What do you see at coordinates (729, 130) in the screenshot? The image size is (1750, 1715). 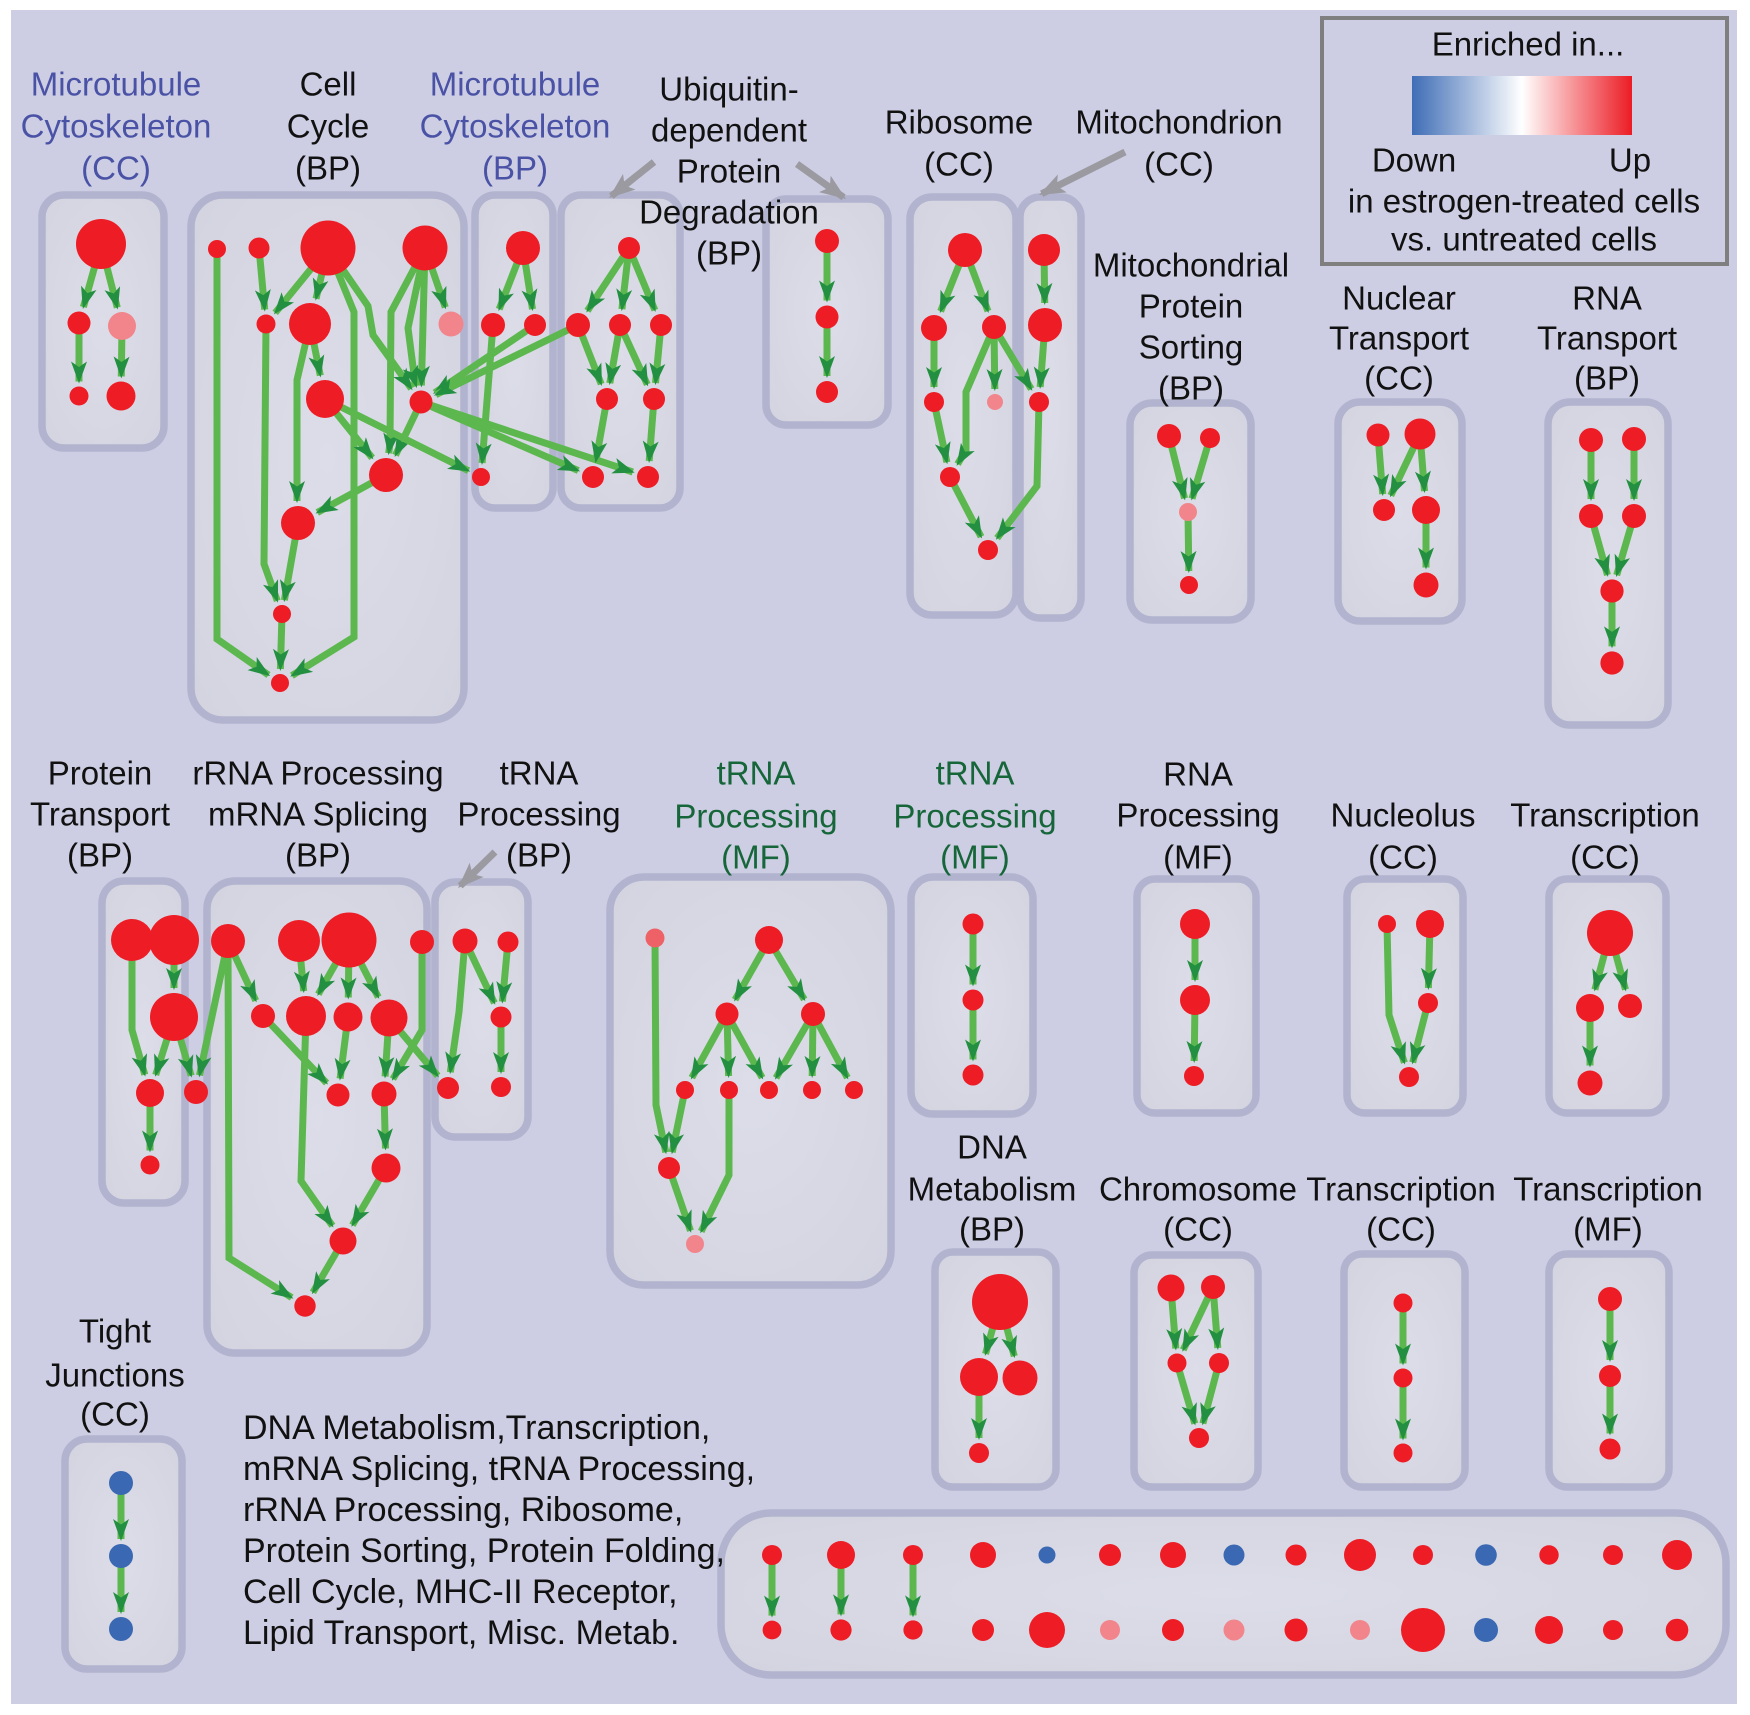 I see `svg-text: dependent` at bounding box center [729, 130].